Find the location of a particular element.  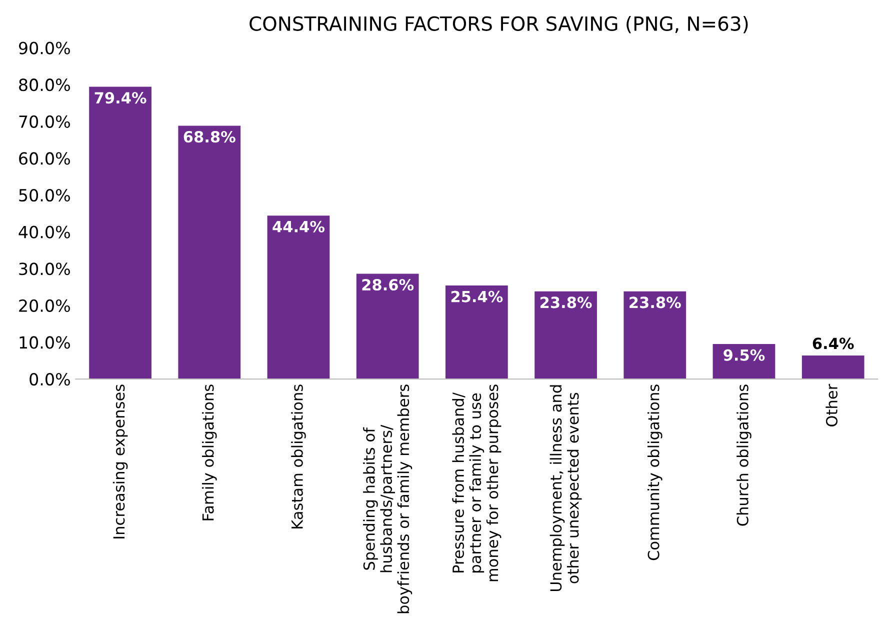

x-tick-label: Pressure from husband/ partner or family to use money for other purposes is located at coordinates (477, 483).